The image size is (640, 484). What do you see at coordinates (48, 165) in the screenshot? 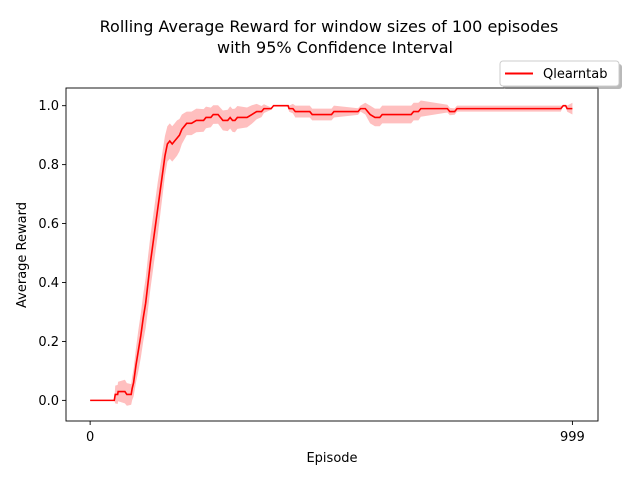
I see `y-tick-label: 0.8` at bounding box center [48, 165].